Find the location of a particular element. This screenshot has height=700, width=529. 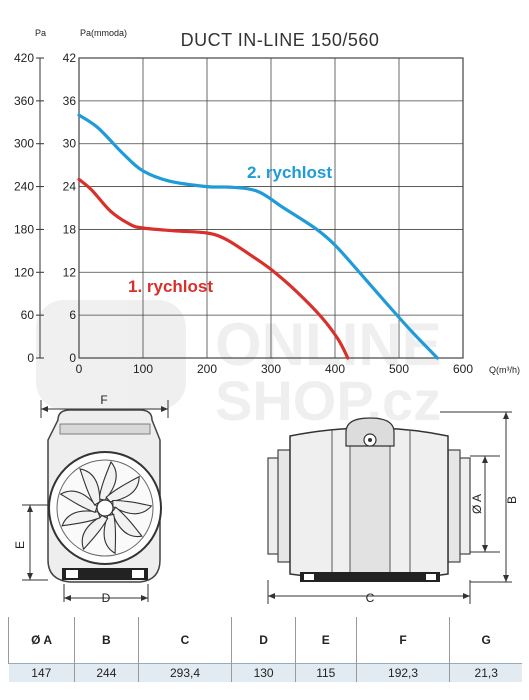

y-left-unit: Pa is located at coordinates (40, 33).